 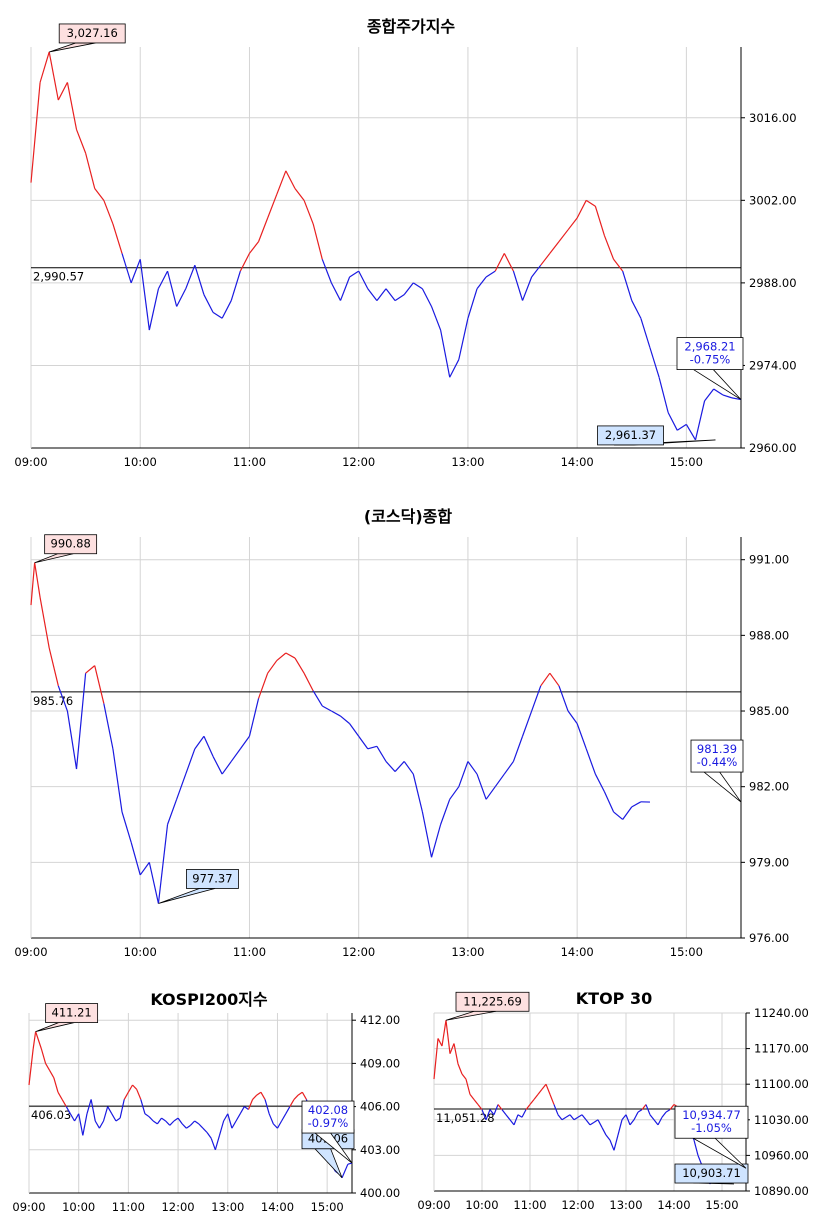 What do you see at coordinates (72, 1013) in the screenshot?
I see `high-callout-box` at bounding box center [72, 1013].